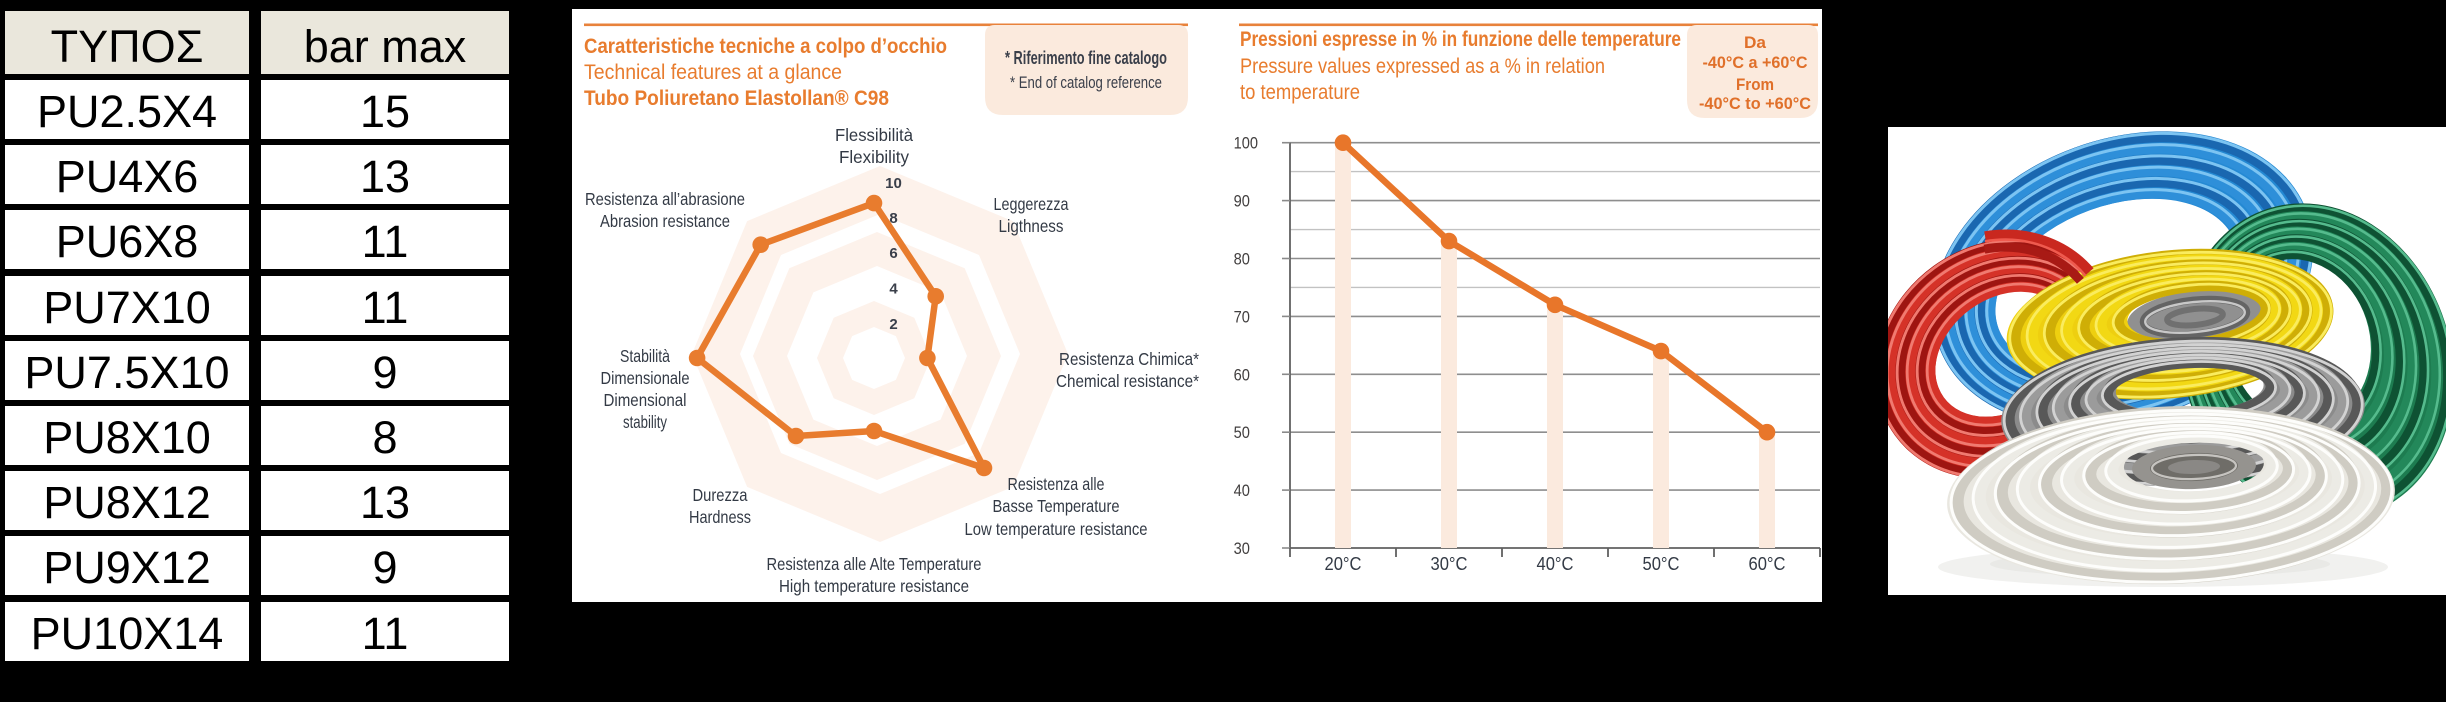 The image size is (2446, 702). Describe the element at coordinates (1661, 564) in the screenshot. I see `svg-text: 50°C` at that location.